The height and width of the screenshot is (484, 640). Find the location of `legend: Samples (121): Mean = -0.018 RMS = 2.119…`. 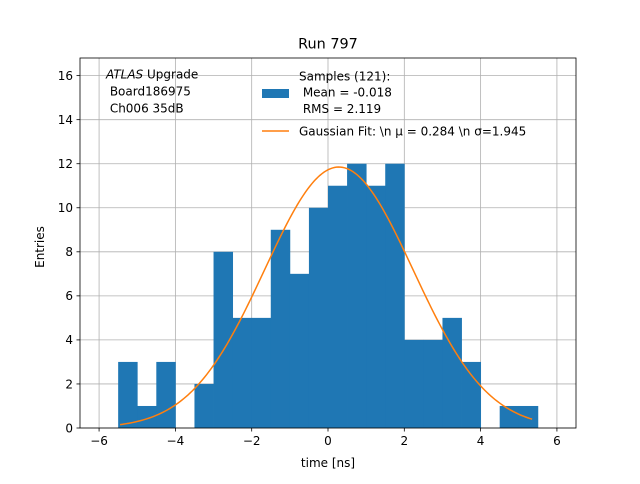

legend: Samples (121): Mean = -0.018 RMS = 2.119… is located at coordinates (394, 104).